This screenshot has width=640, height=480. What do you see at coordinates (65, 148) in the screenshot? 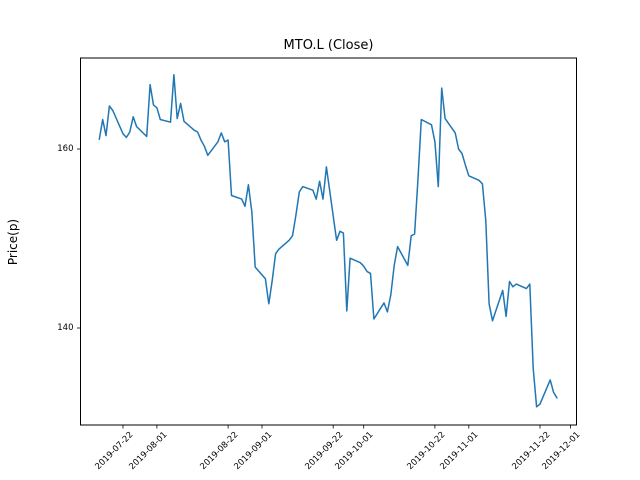
I see `y-tick-label: 160` at bounding box center [65, 148].